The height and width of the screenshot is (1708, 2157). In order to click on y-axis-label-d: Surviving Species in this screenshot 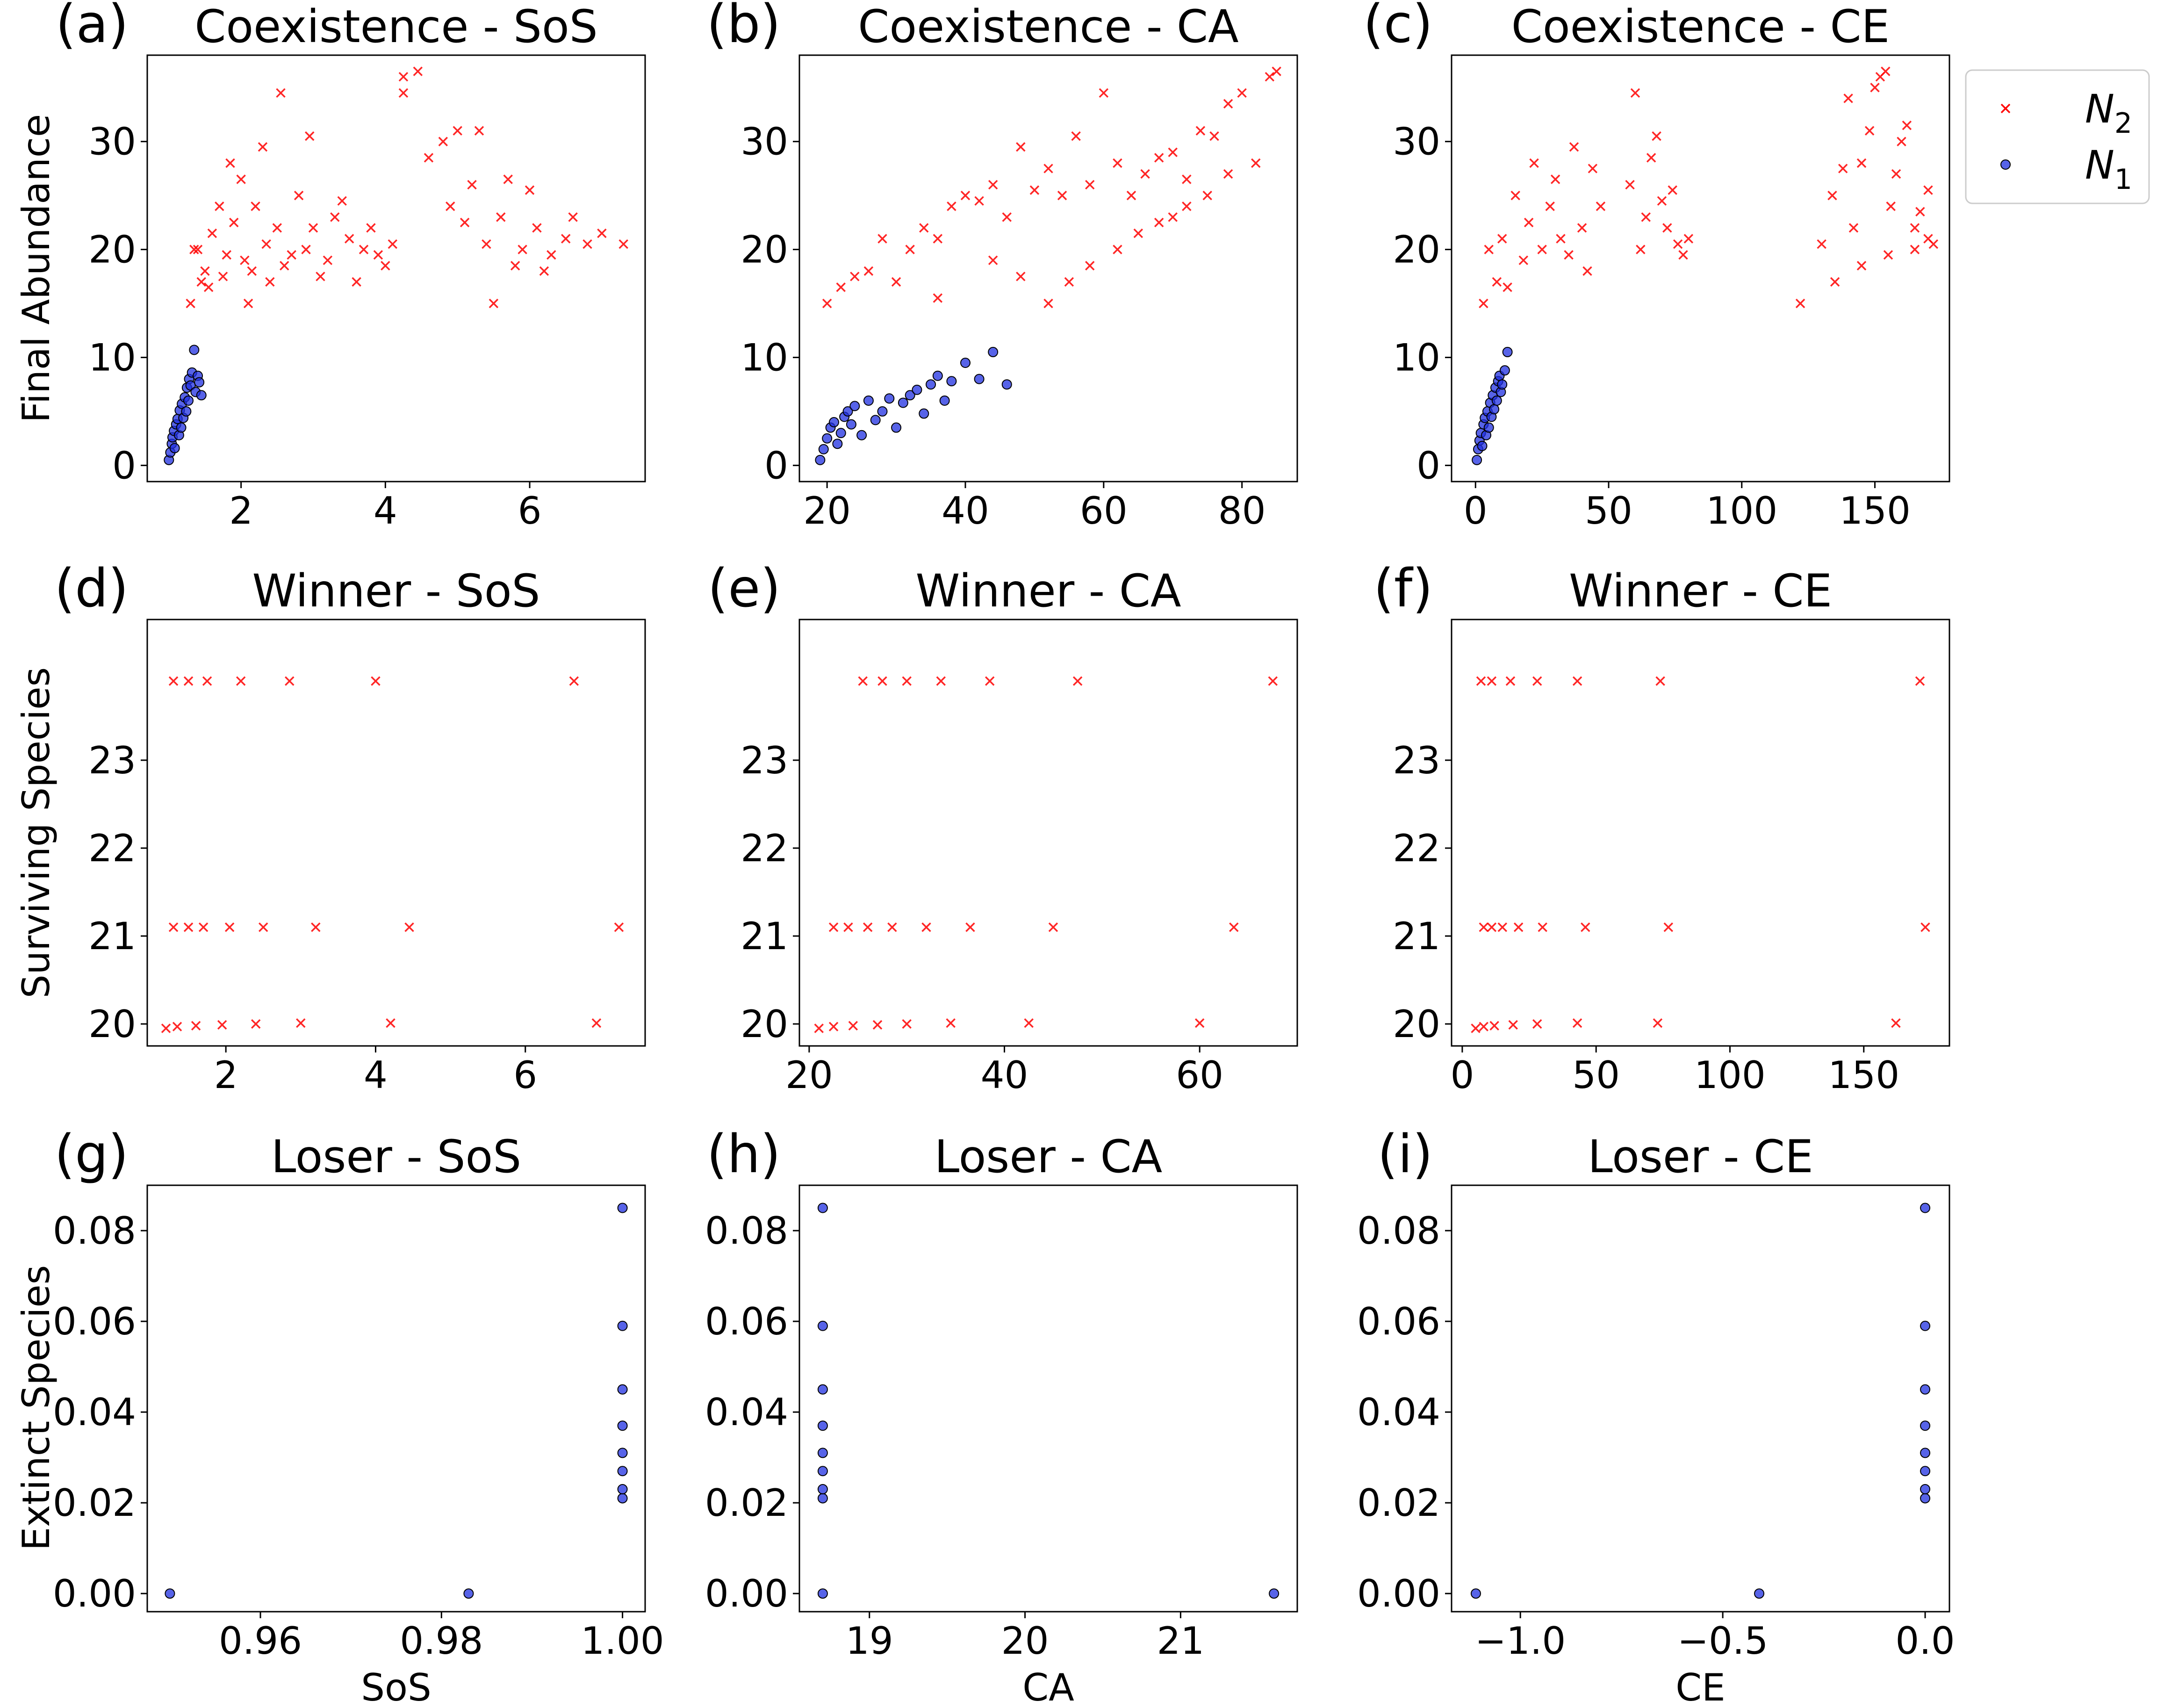, I will do `click(36, 832)`.